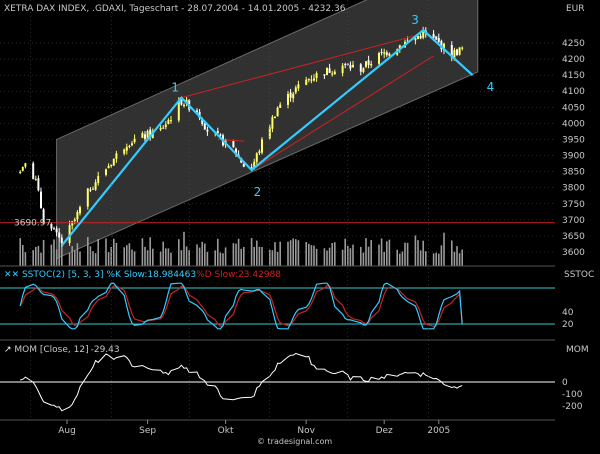 Image resolution: width=600 pixels, height=454 pixels. I want to click on wave-label-3: 3, so click(415, 20).